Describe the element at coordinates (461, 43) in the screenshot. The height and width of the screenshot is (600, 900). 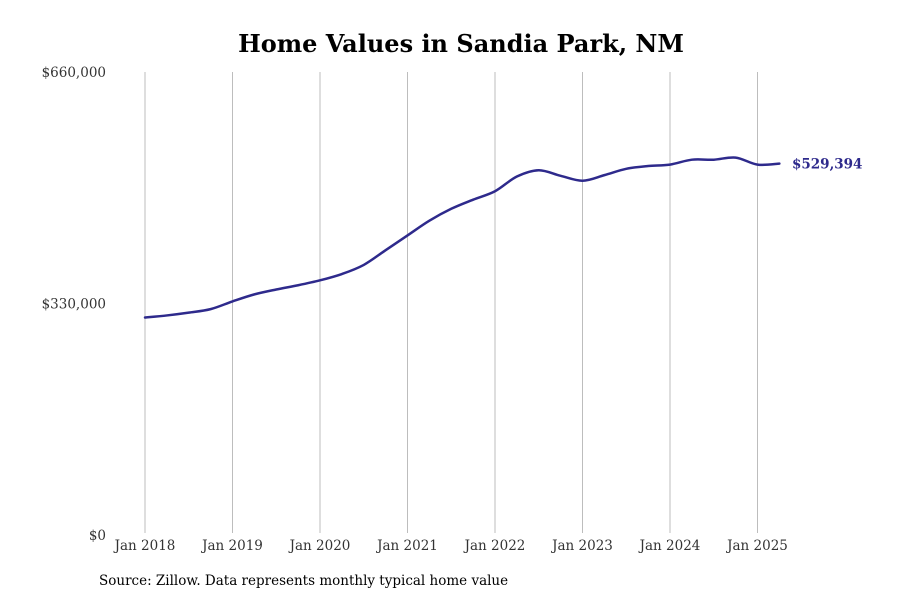
I see `chart-title: Home Values in Sandia Park, NM` at that location.